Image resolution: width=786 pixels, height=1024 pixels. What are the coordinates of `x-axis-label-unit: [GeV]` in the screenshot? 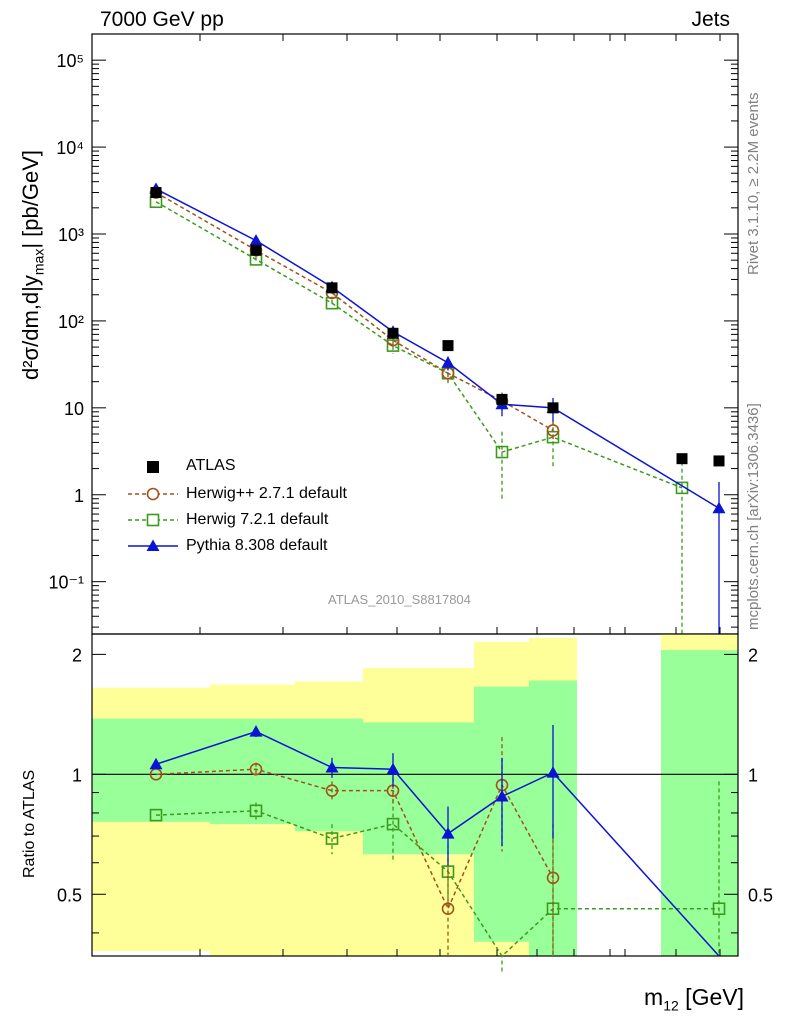 It's located at (711, 997).